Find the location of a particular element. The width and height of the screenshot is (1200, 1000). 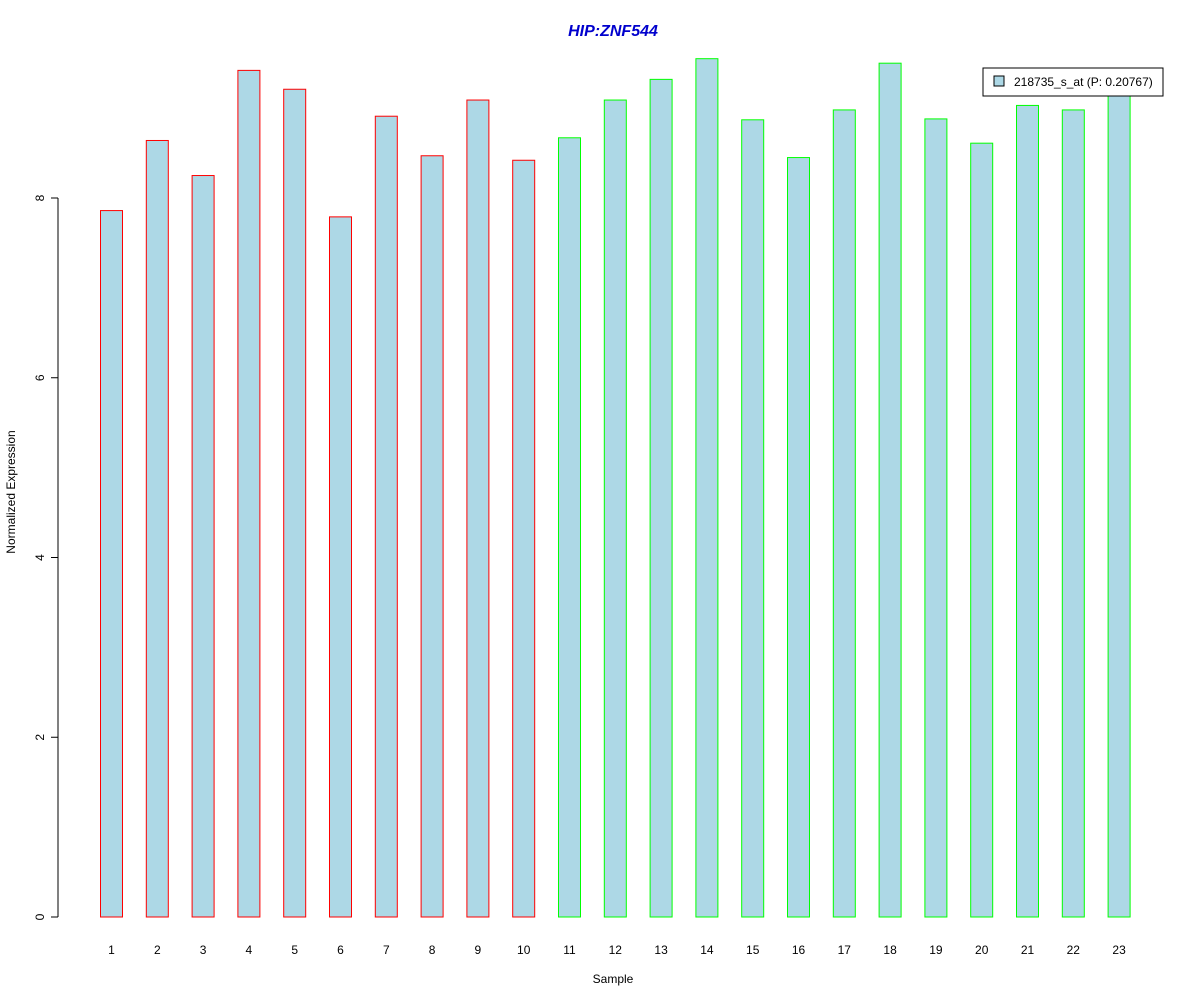

x-tick-label: 12 is located at coordinates (616, 950).